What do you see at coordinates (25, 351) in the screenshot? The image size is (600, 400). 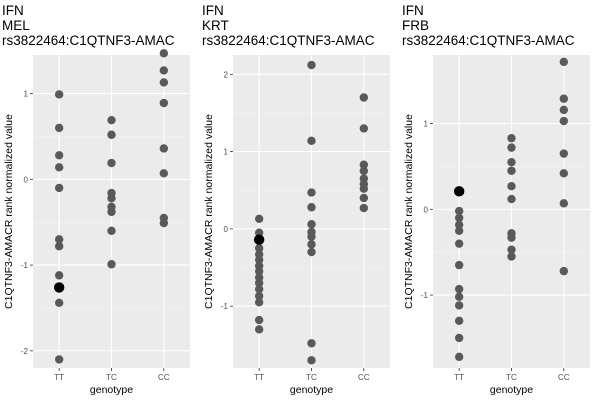 I see `y-tick-label: -2` at bounding box center [25, 351].